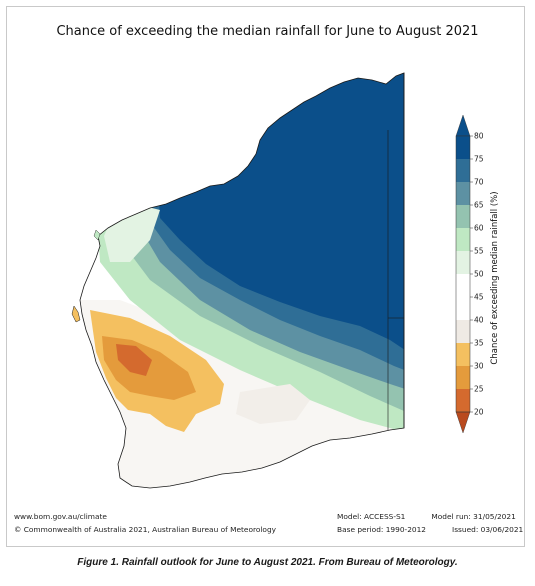 The width and height of the screenshot is (535, 586). I want to click on footer-website: www.bom.gov.au/climate, so click(60, 516).